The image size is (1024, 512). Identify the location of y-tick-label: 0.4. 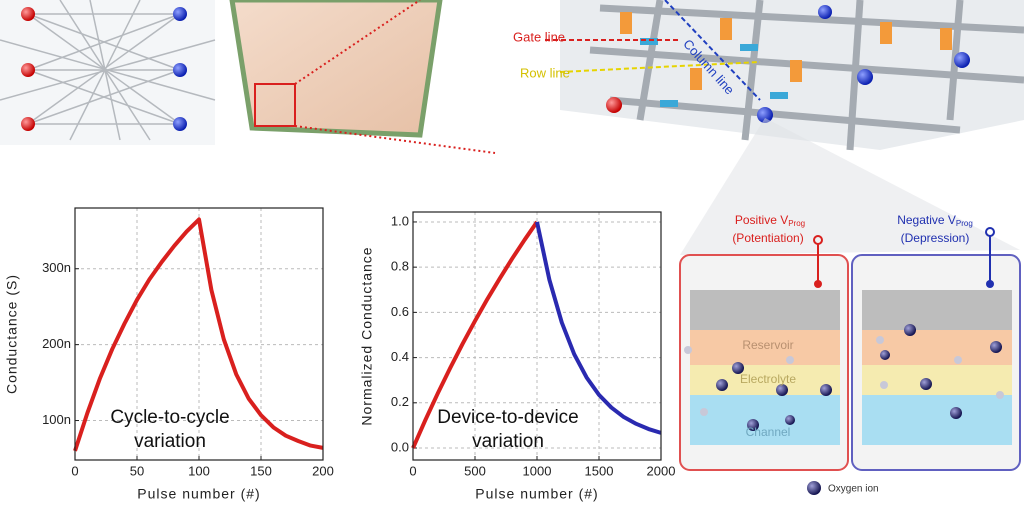
(400, 356).